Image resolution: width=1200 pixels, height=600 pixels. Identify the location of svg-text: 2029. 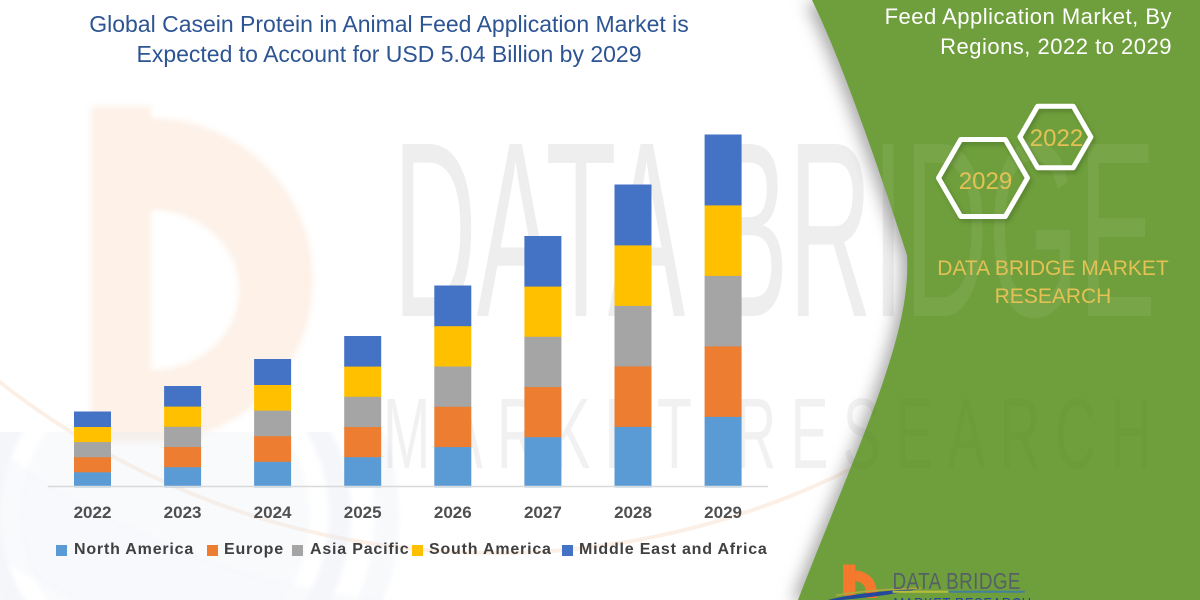
(985, 181).